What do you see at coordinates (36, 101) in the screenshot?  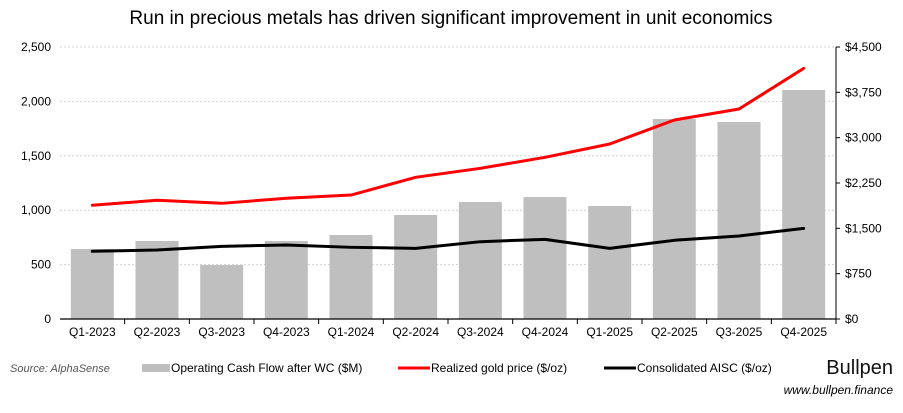 I see `y-left-tick-label: 2,000` at bounding box center [36, 101].